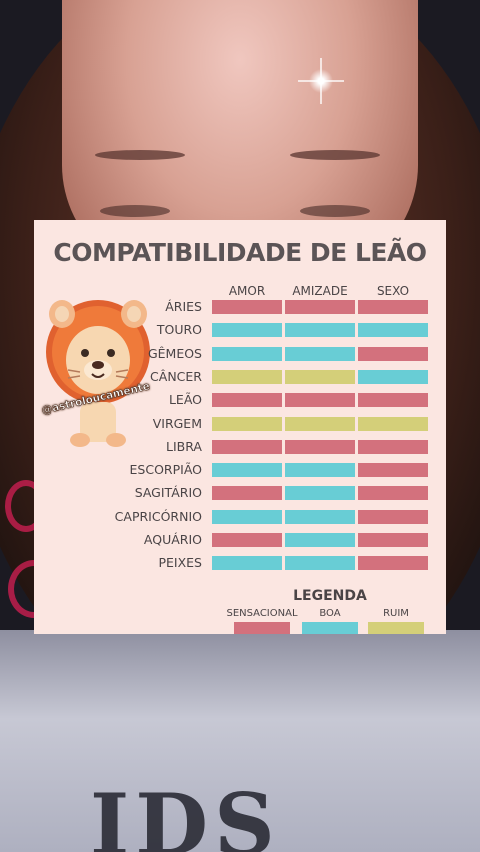 Image resolution: width=480 pixels, height=852 pixels. Describe the element at coordinates (176, 376) in the screenshot. I see `sign-label: CÂNCER` at that location.